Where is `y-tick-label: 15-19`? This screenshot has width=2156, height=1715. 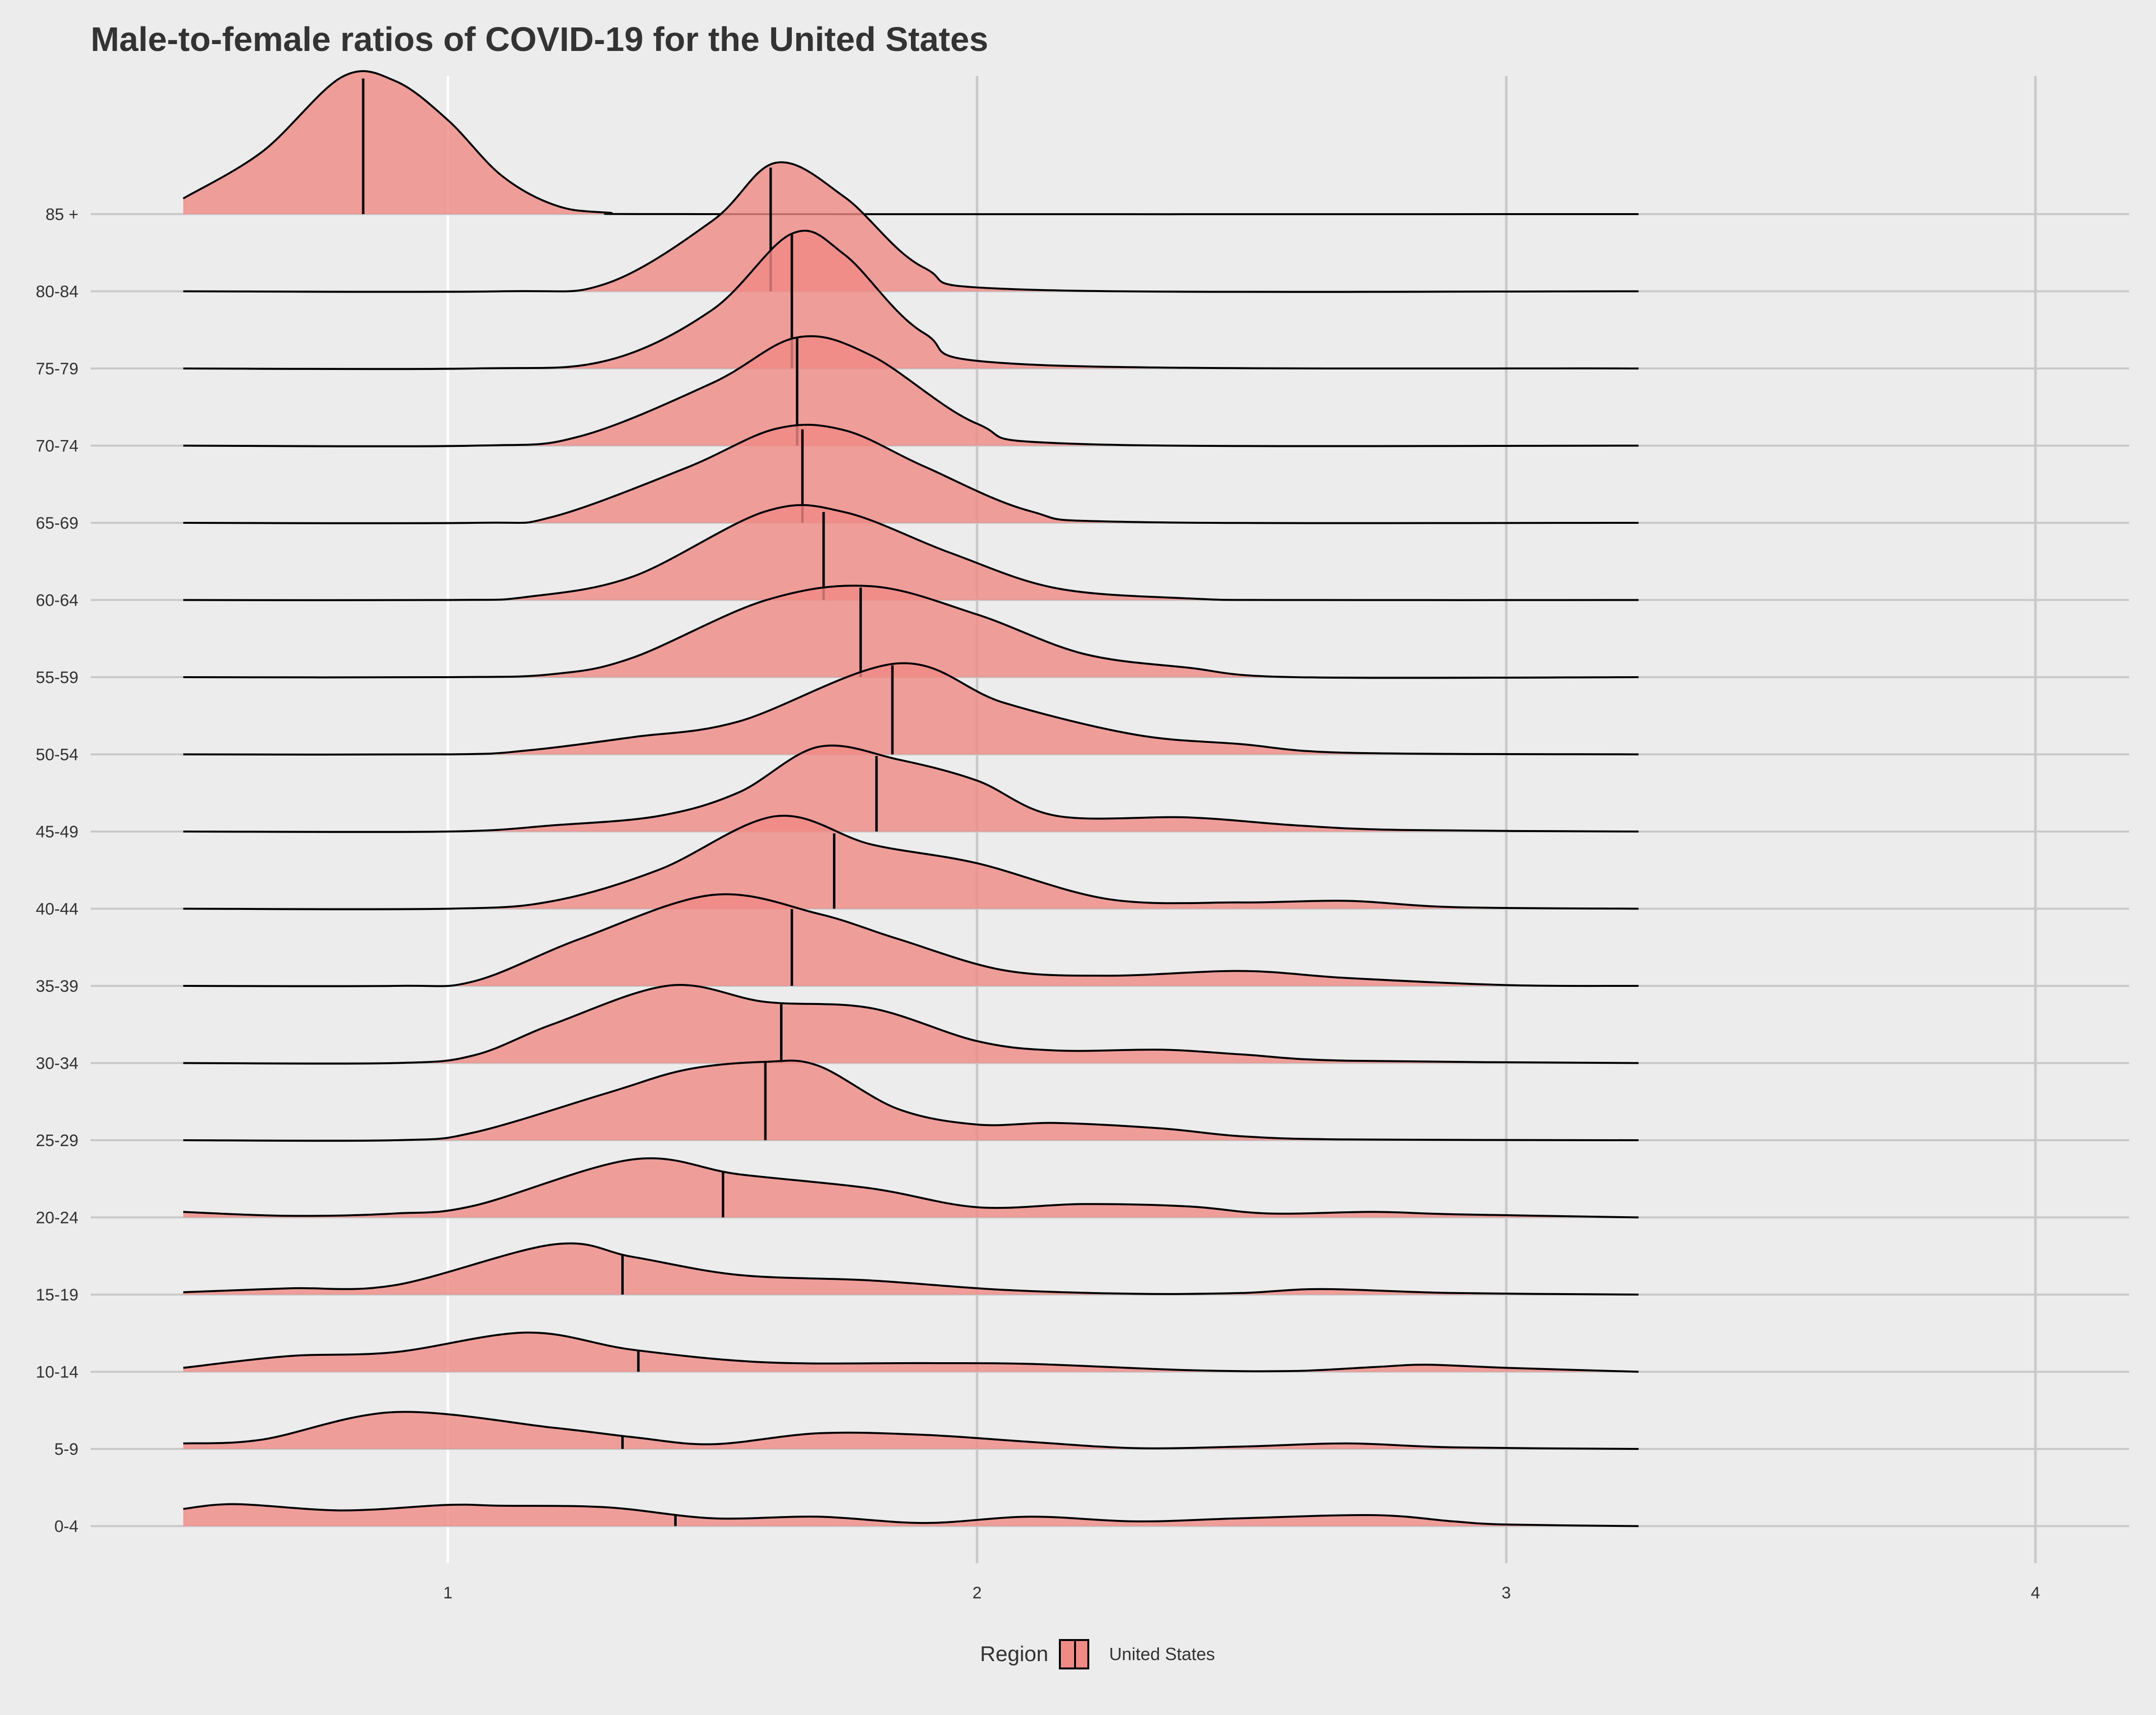 y-tick-label: 15-19 is located at coordinates (57, 1295).